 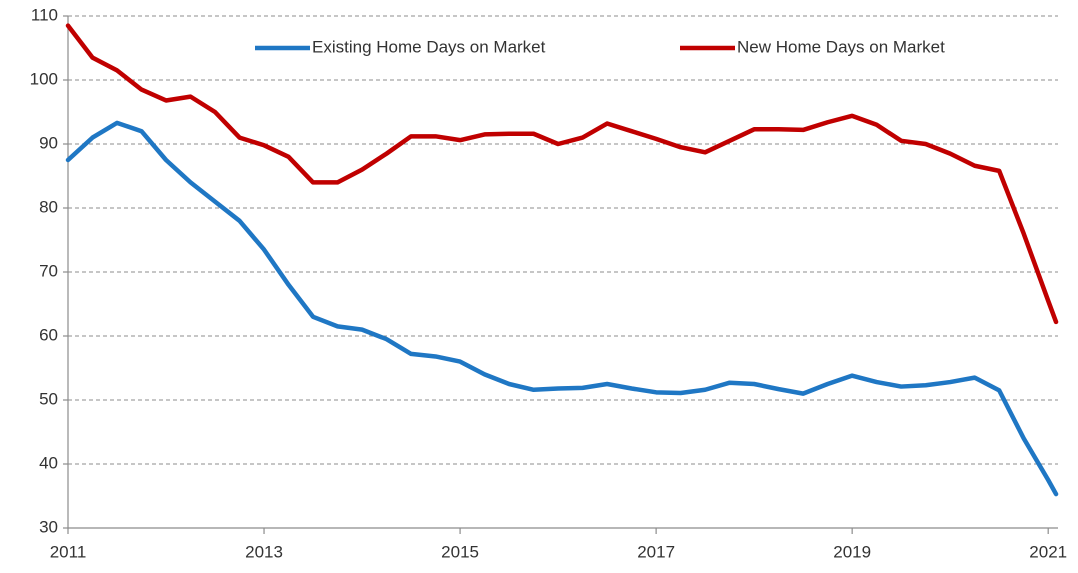 What do you see at coordinates (48, 398) in the screenshot?
I see `y-tick-label: 50` at bounding box center [48, 398].